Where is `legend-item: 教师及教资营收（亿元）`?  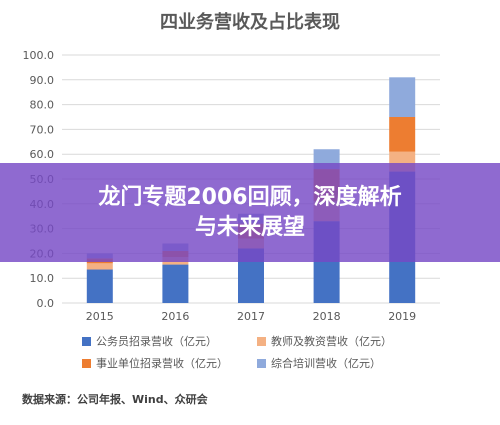 legend-item: 教师及教资营收（亿元） is located at coordinates (334, 341).